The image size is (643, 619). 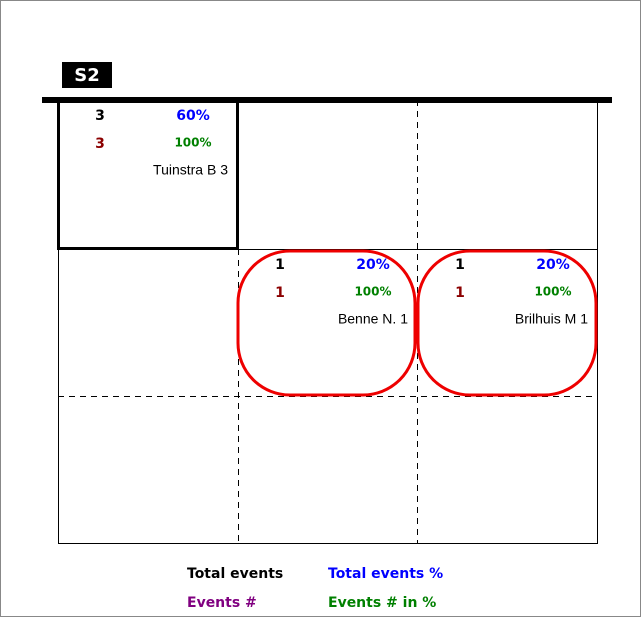 What do you see at coordinates (382, 603) in the screenshot?
I see `legend-item: Events # in %` at bounding box center [382, 603].